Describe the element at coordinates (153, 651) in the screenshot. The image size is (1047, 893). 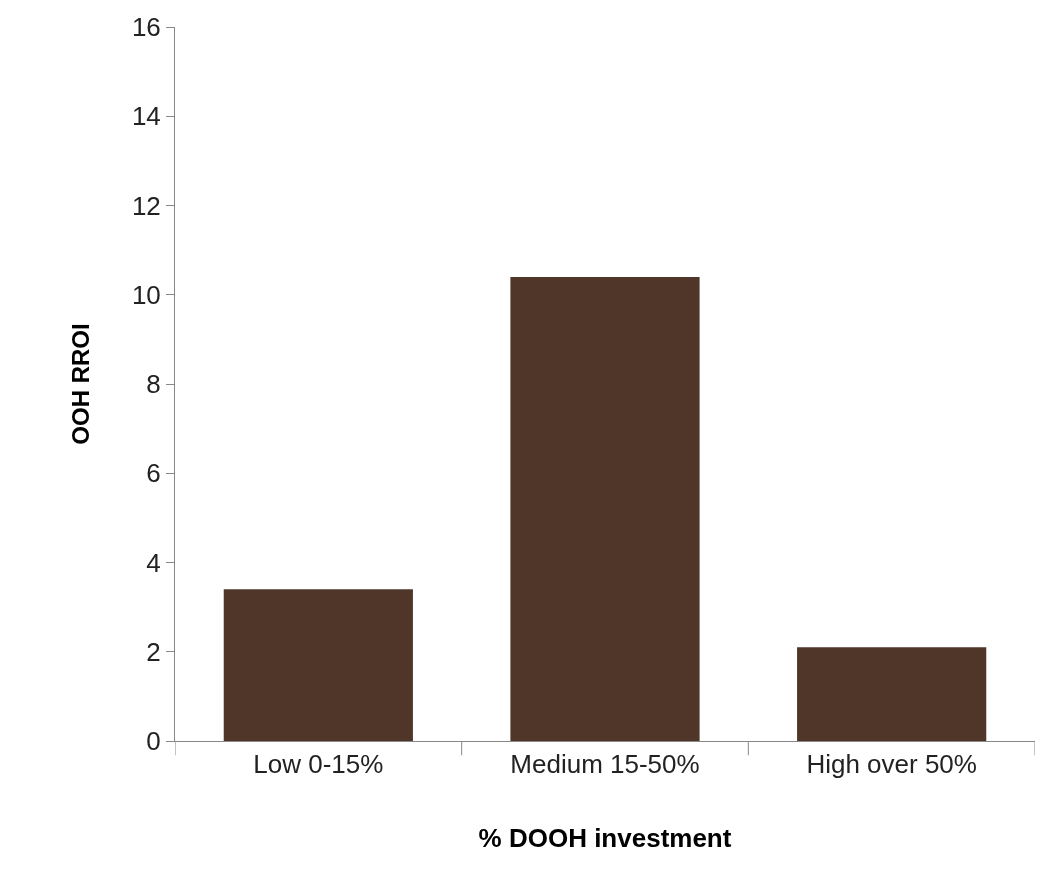
I see `y-tick-label: 2` at that location.